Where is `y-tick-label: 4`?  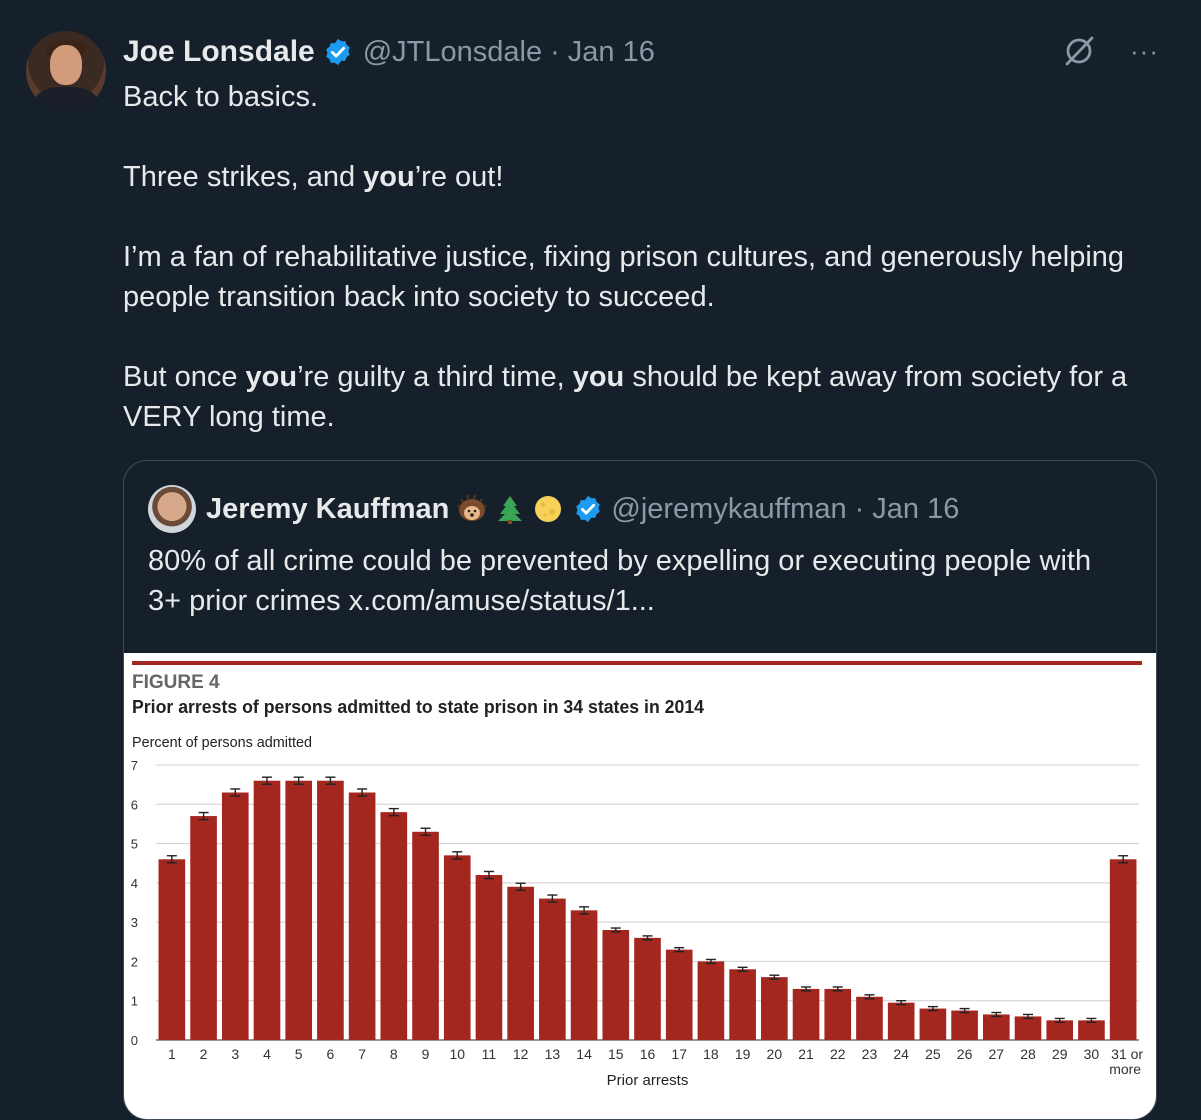
y-tick-label: 4 is located at coordinates (134, 883).